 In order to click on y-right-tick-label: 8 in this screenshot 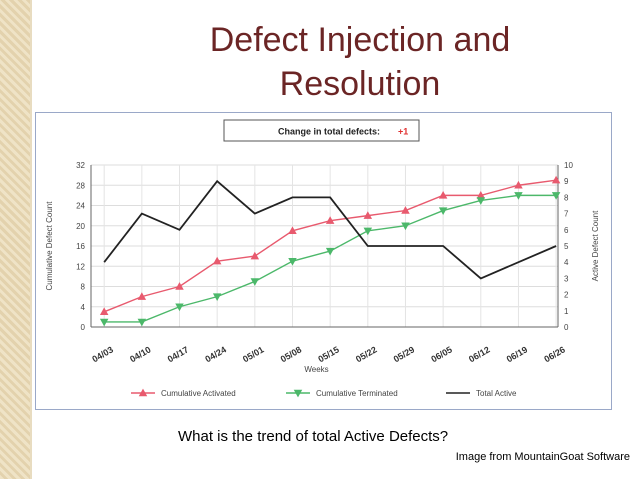, I will do `click(566, 197)`.